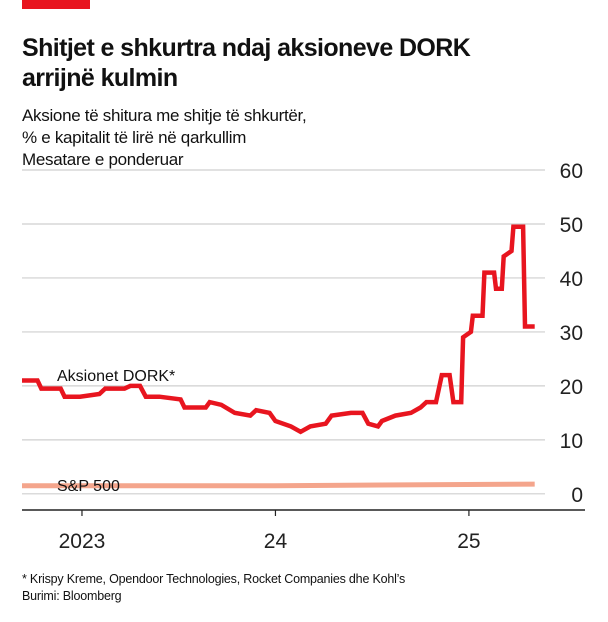  Describe the element at coordinates (571, 225) in the screenshot. I see `y-tick-label: 50` at that location.